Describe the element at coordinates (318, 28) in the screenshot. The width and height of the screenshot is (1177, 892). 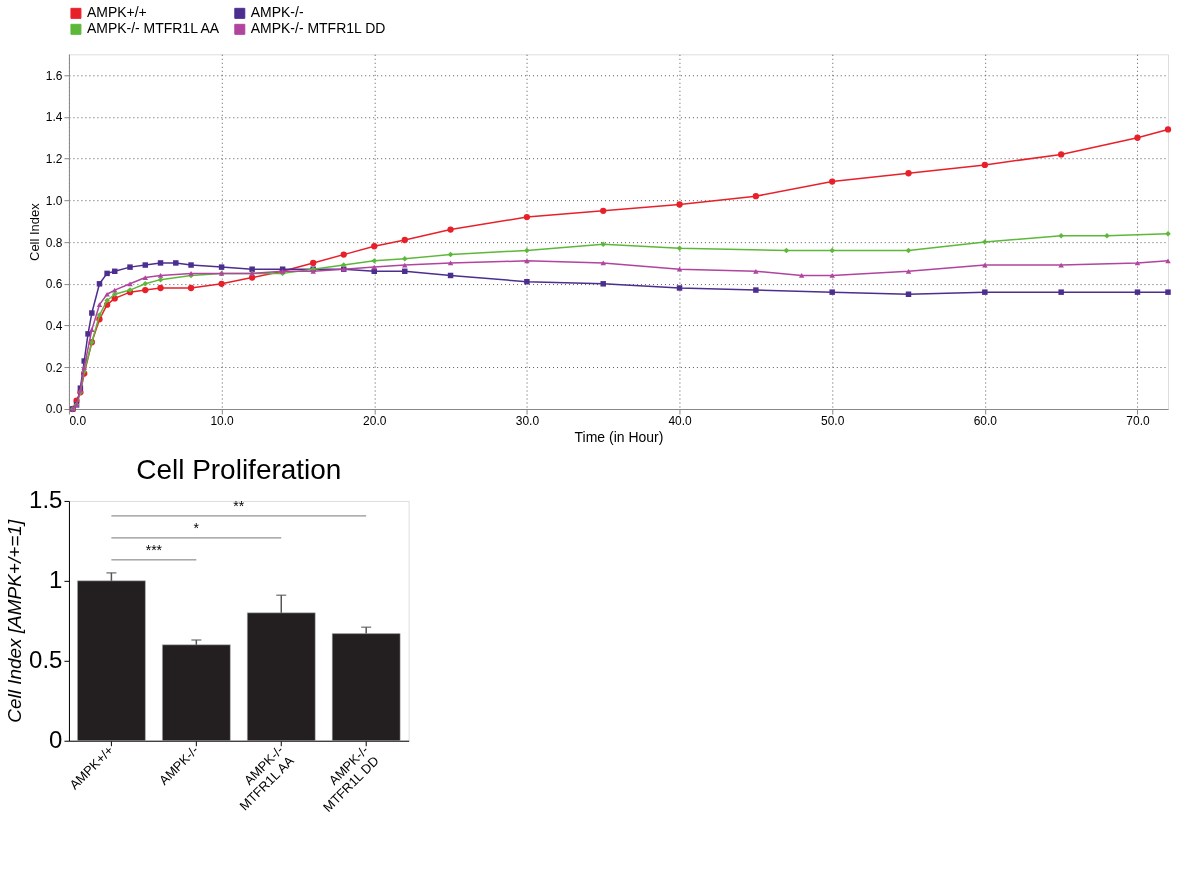
I see `legend-label: AMPK-/- MTFR1L DD` at that location.